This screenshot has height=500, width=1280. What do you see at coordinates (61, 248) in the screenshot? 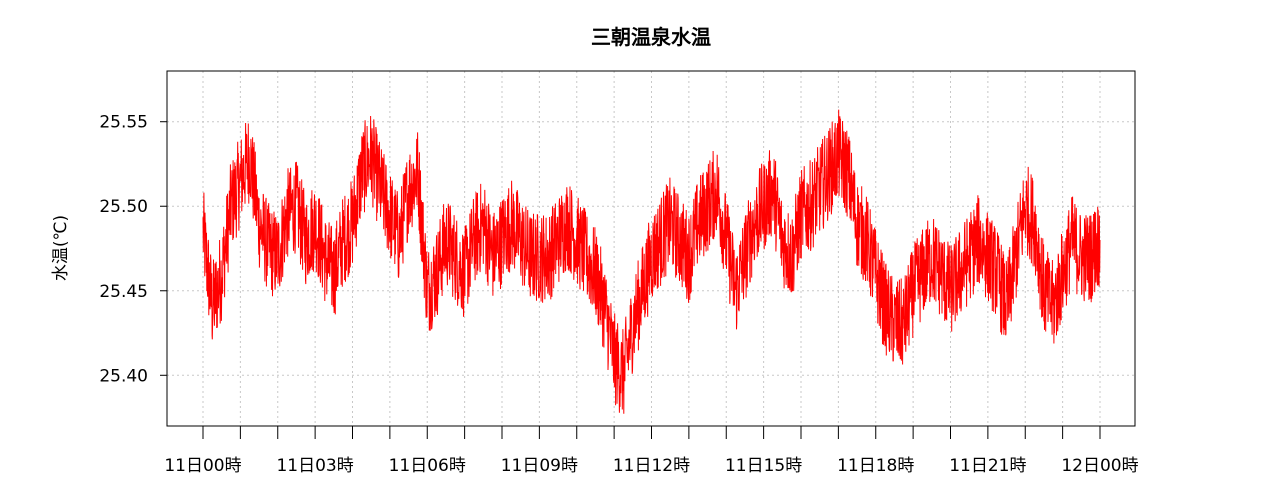
I see `y-axis-title: 水温(℃)` at bounding box center [61, 248].